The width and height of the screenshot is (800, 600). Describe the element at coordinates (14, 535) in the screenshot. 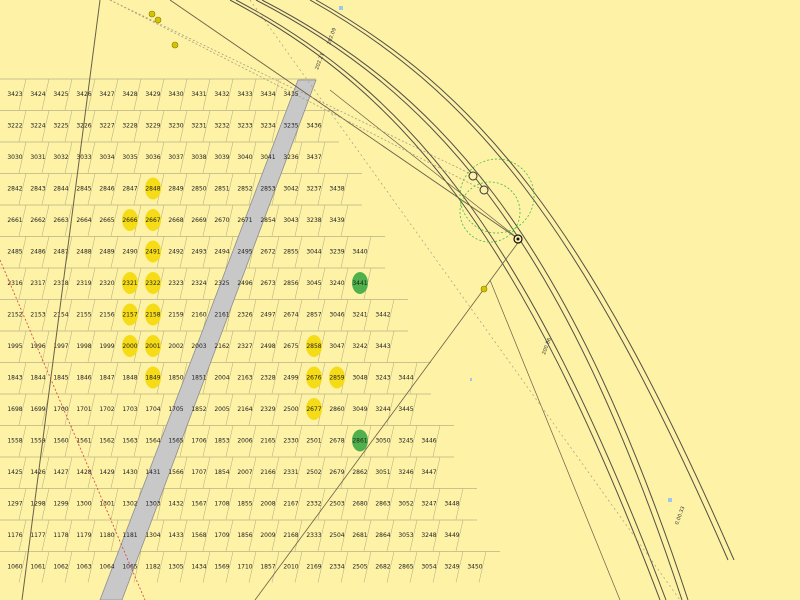

I see `lot-number: 1176` at that location.